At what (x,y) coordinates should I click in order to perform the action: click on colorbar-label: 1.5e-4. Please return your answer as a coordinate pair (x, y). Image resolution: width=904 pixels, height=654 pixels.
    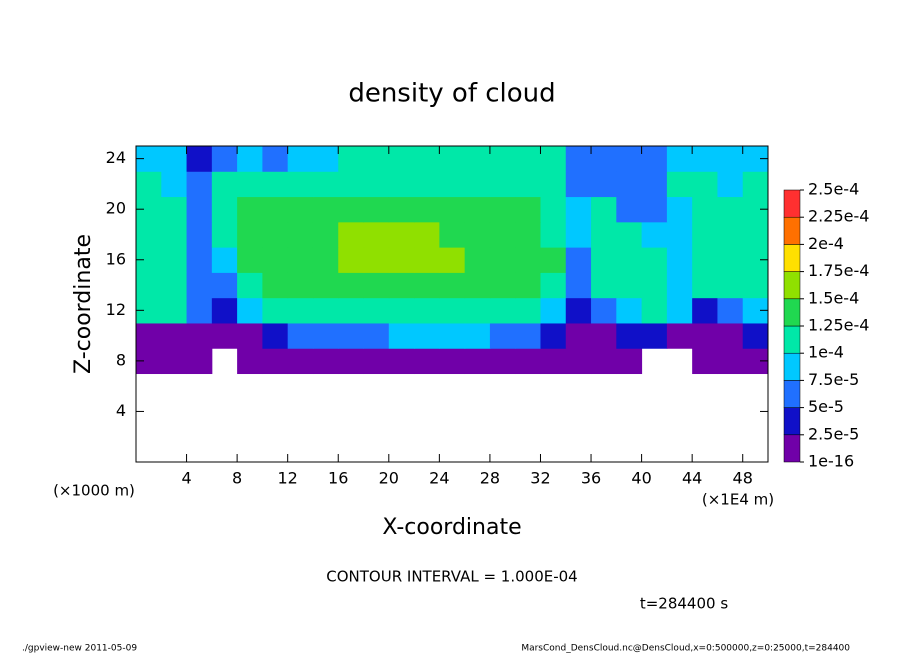
    Looking at the image, I should click on (833, 297).